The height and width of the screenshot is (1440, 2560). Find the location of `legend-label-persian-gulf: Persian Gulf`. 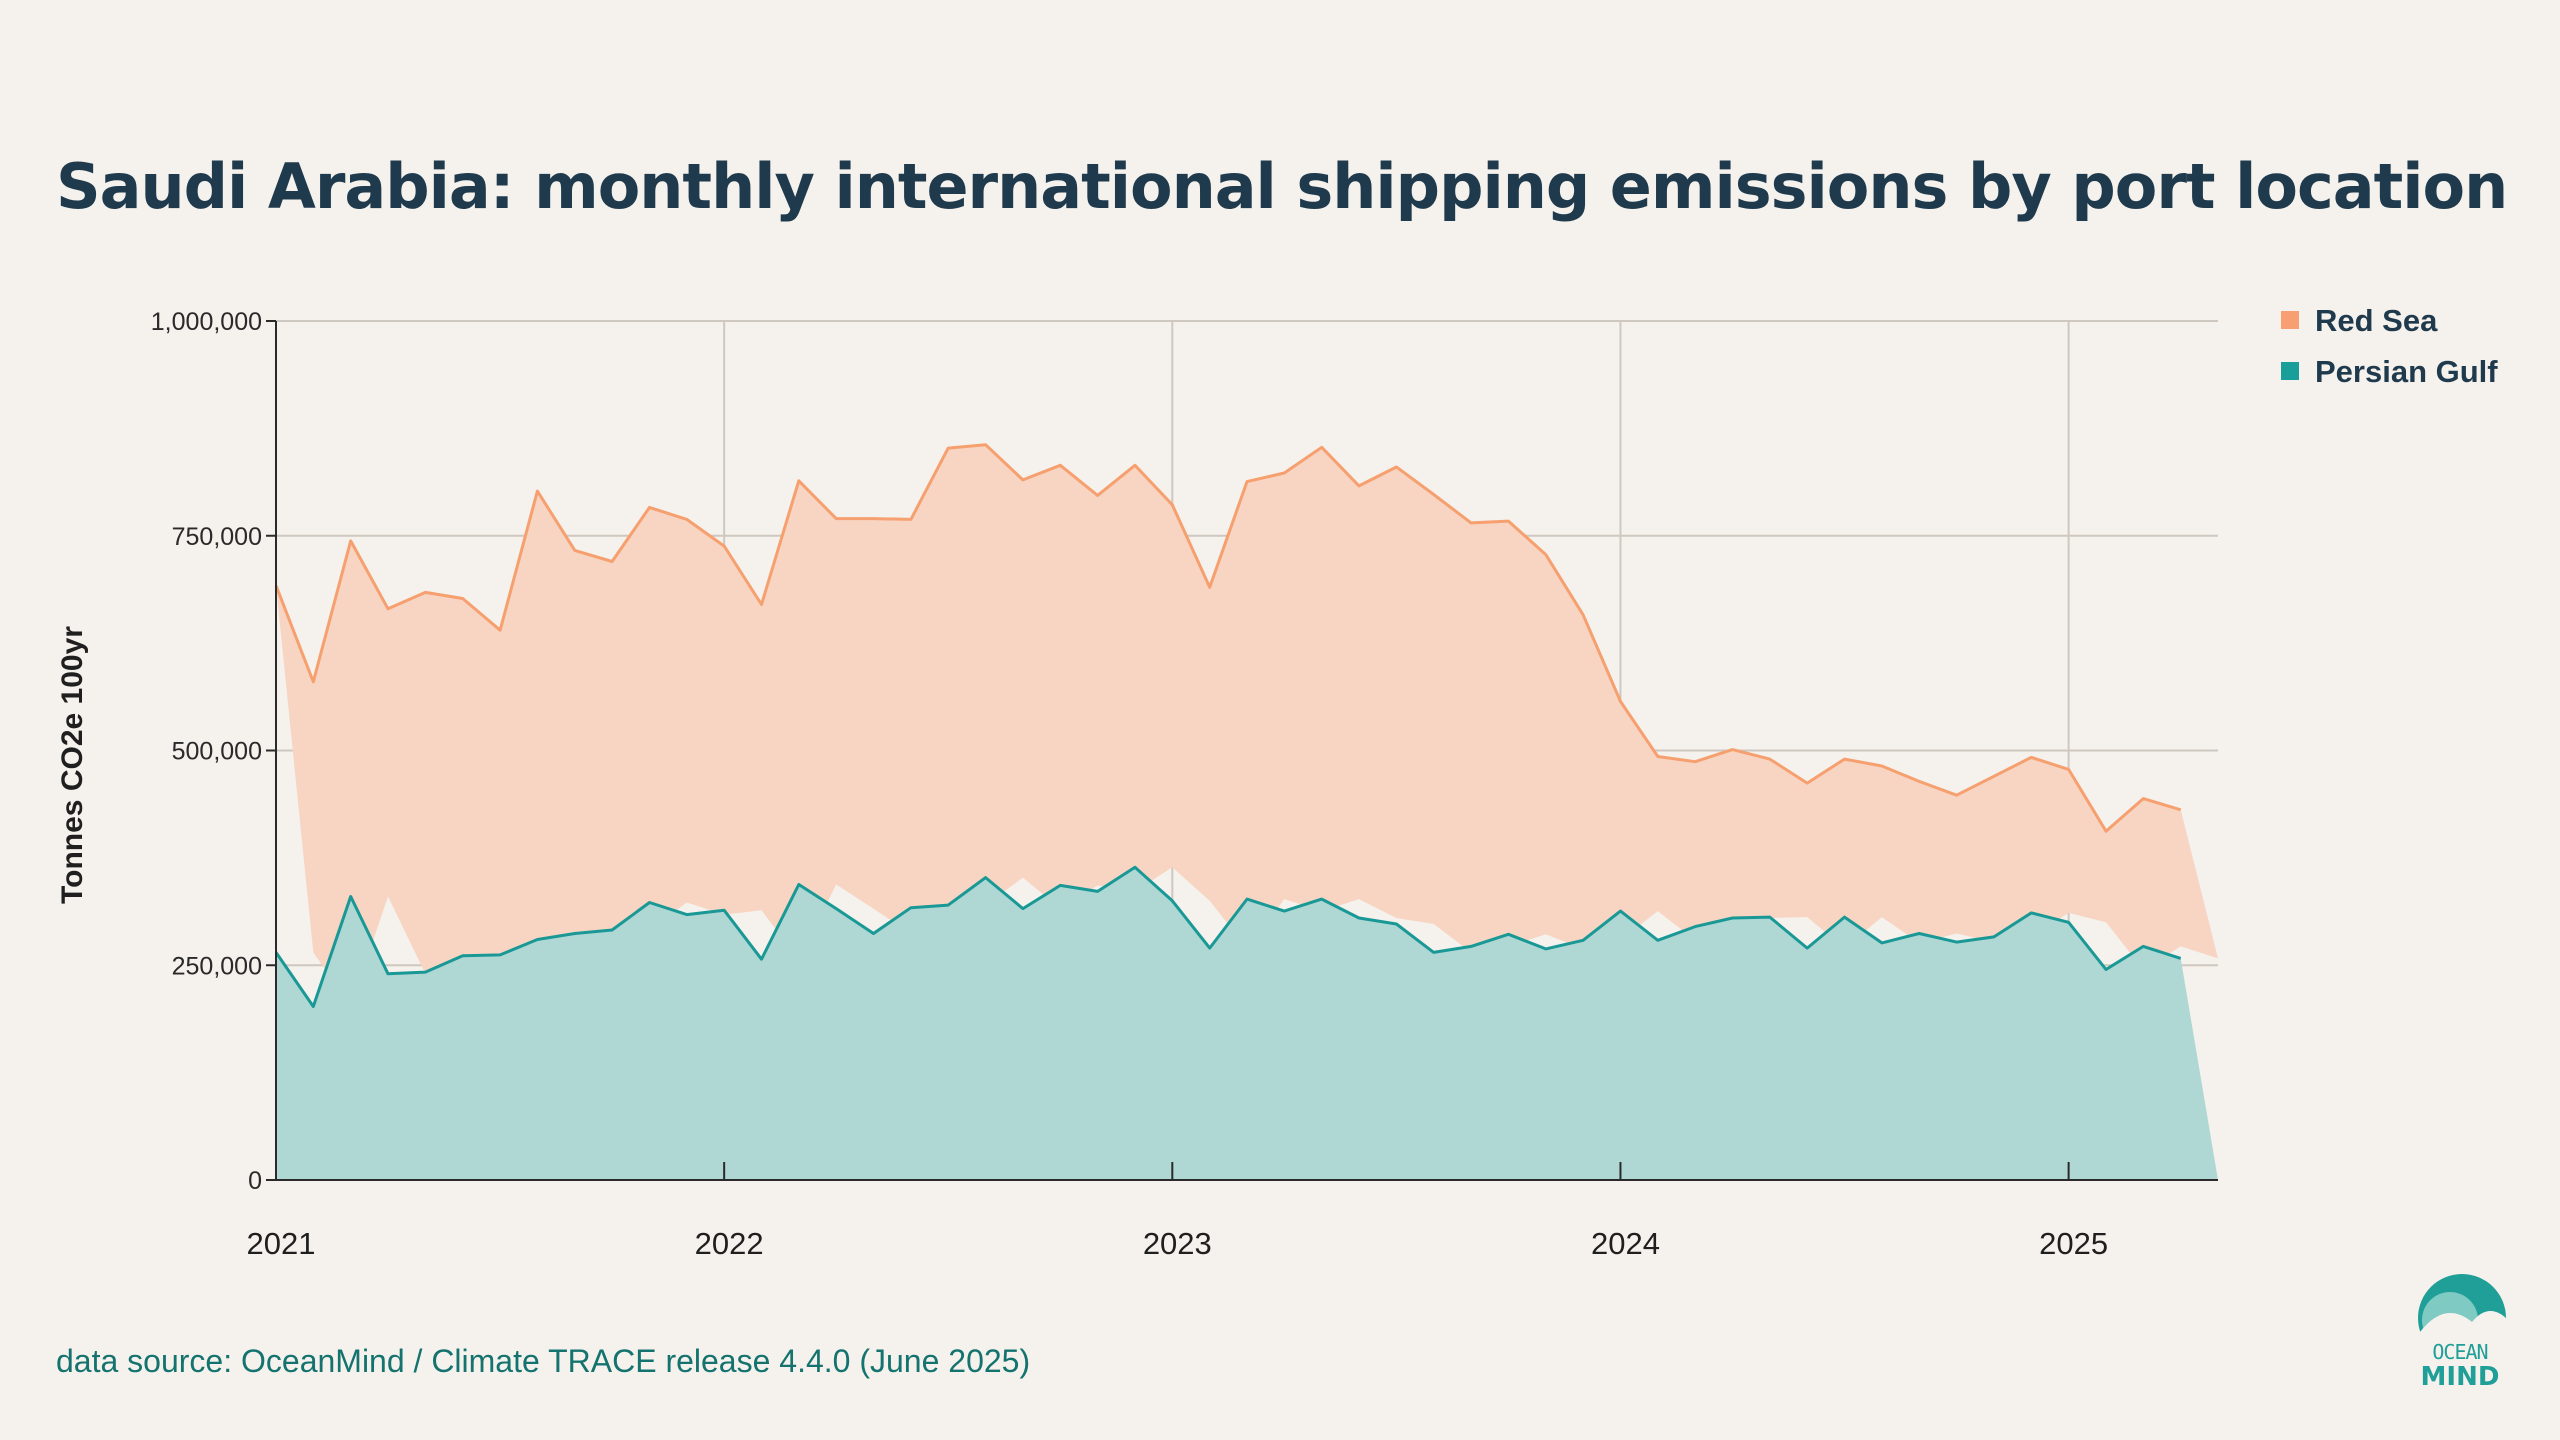

legend-label-persian-gulf: Persian Gulf is located at coordinates (2406, 371).